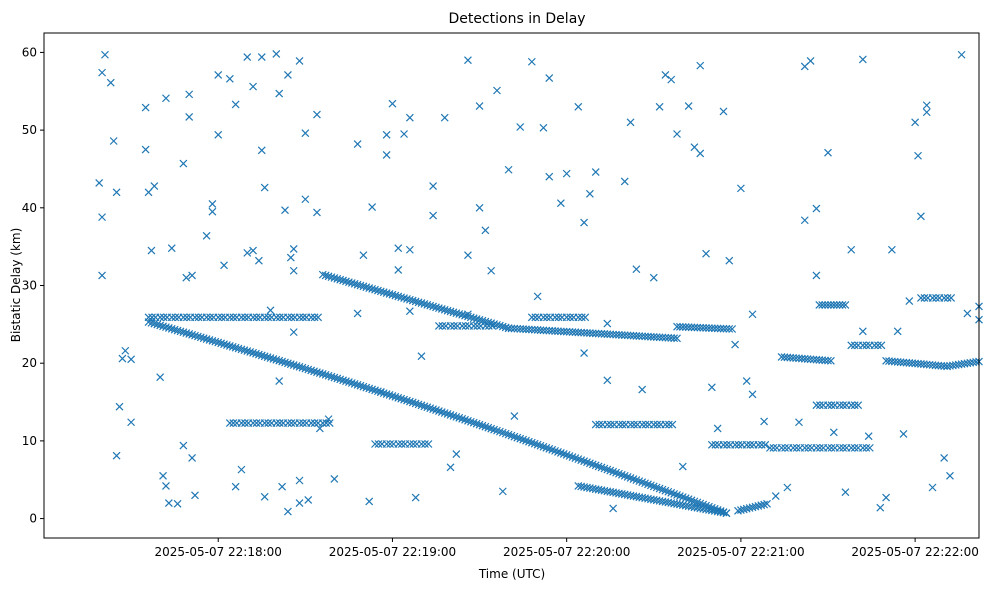 The width and height of the screenshot is (989, 590). Describe the element at coordinates (566, 552) in the screenshot. I see `x-tick-label: 2025-05-07 22:20:00` at that location.